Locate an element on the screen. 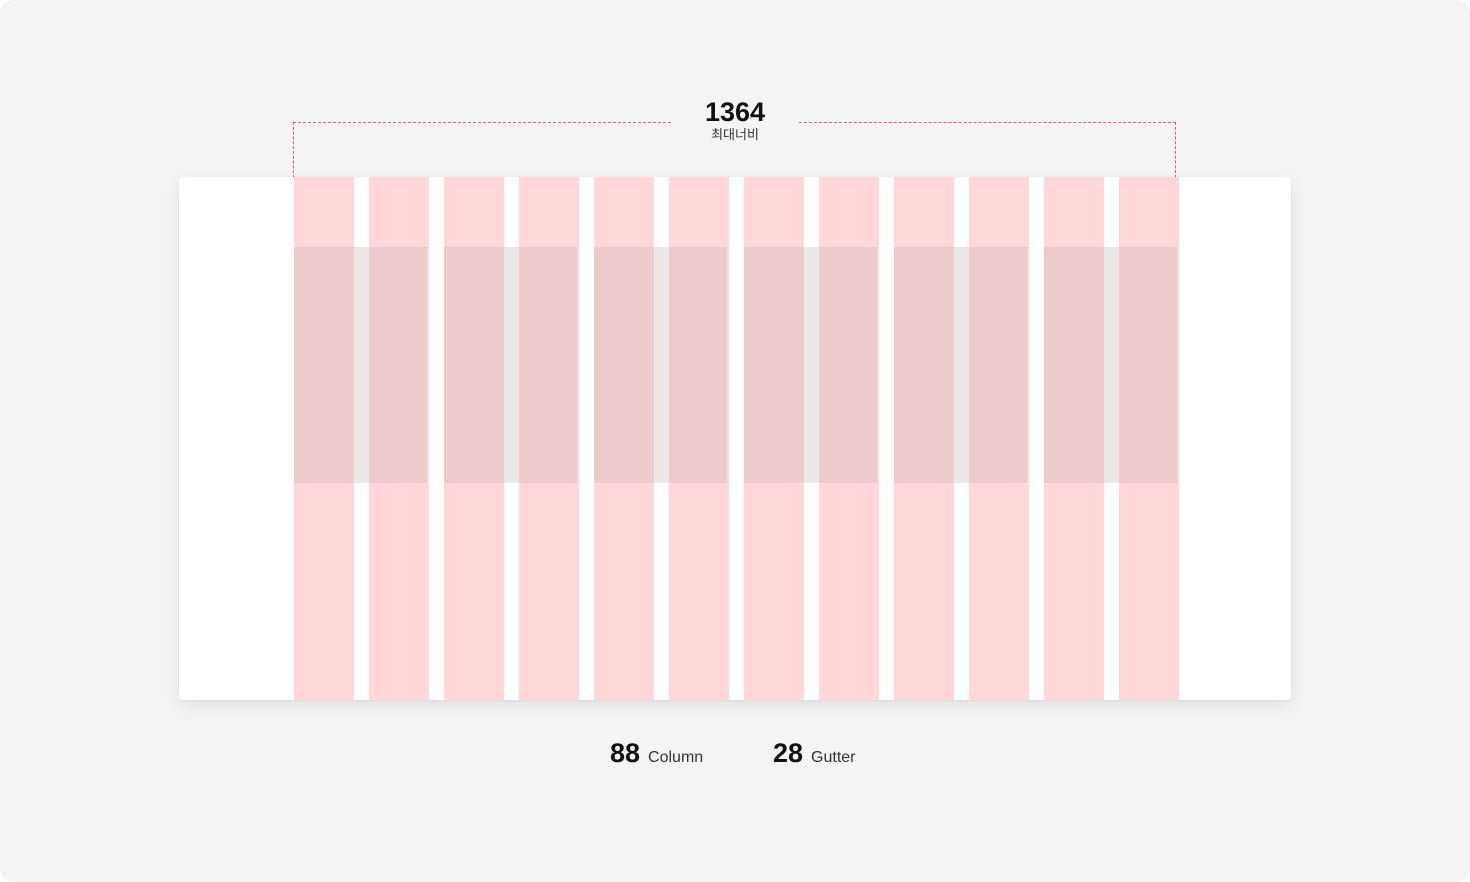 Image resolution: width=1470 pixels, height=882 pixels. column-width-value: 88 is located at coordinates (625, 753).